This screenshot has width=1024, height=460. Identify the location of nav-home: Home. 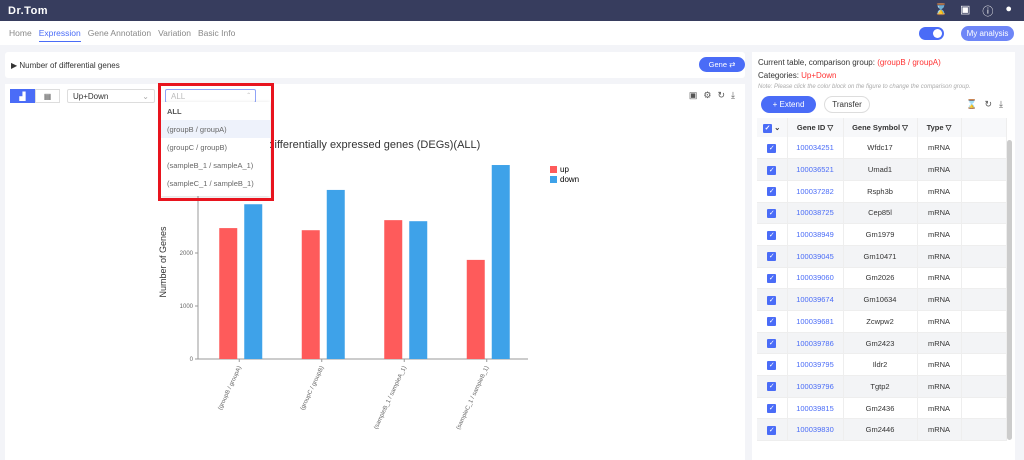
(20, 33).